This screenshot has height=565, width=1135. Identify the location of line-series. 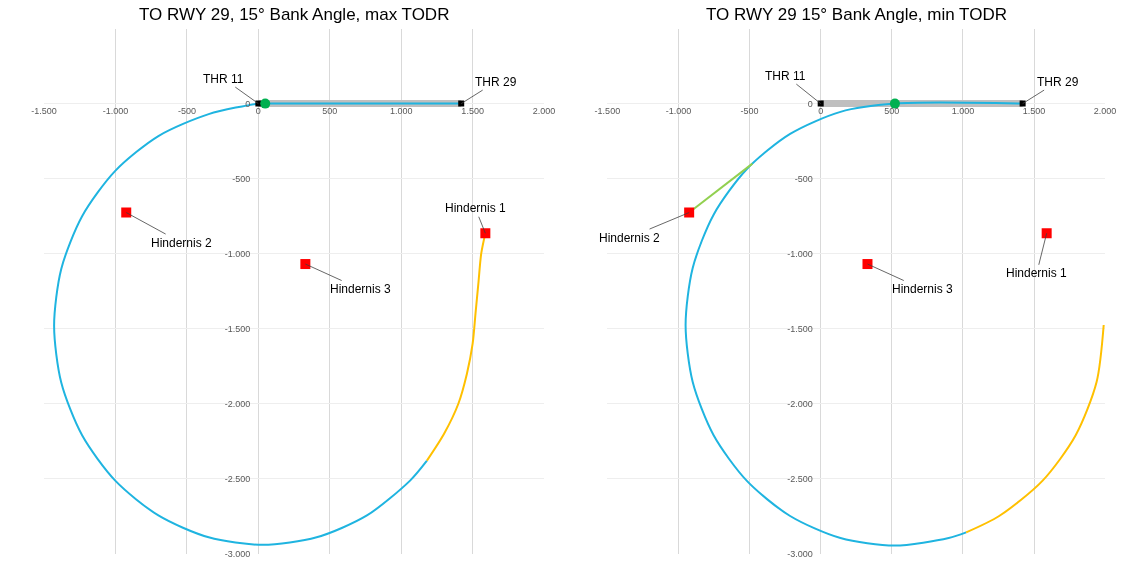
(1035, 428).